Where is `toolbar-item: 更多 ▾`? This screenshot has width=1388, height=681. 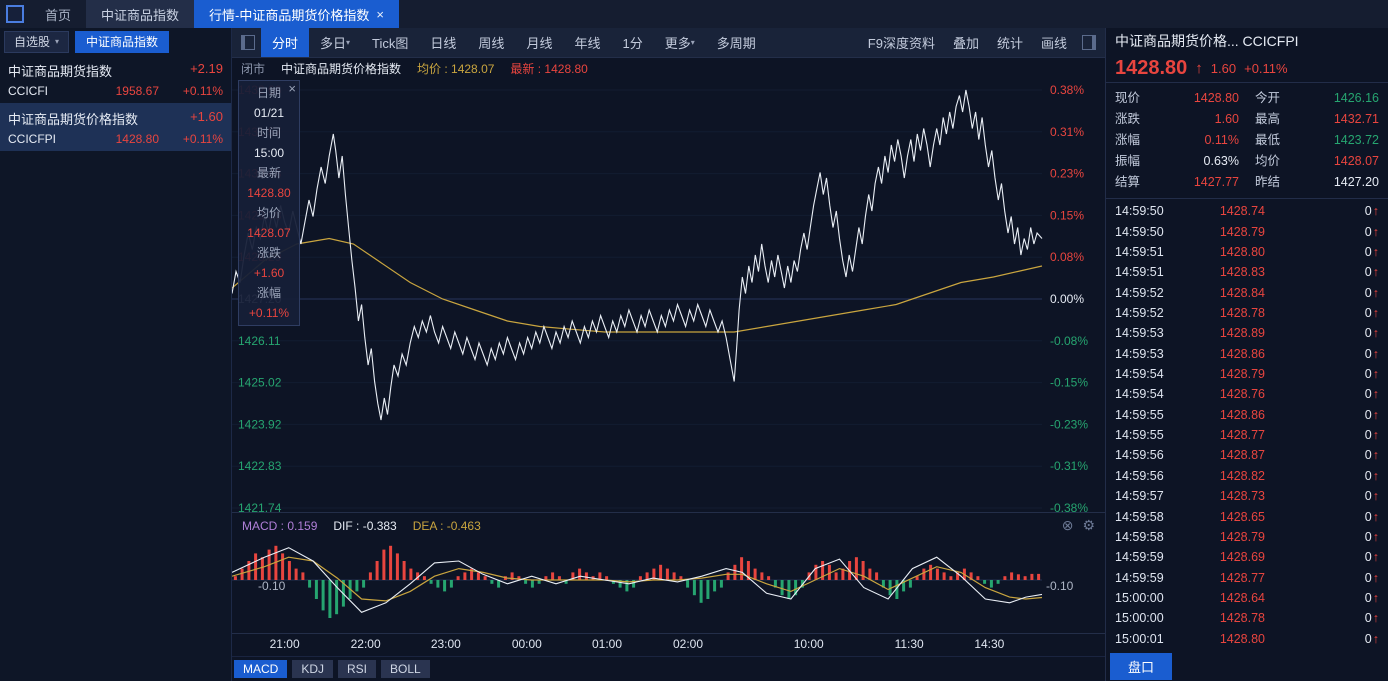
toolbar-item: 更多 ▾ is located at coordinates (680, 42).